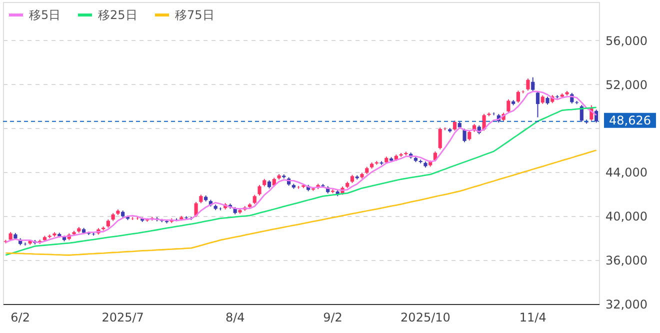  What do you see at coordinates (627, 85) in the screenshot?
I see `y-tick-label: 52,000` at bounding box center [627, 85].